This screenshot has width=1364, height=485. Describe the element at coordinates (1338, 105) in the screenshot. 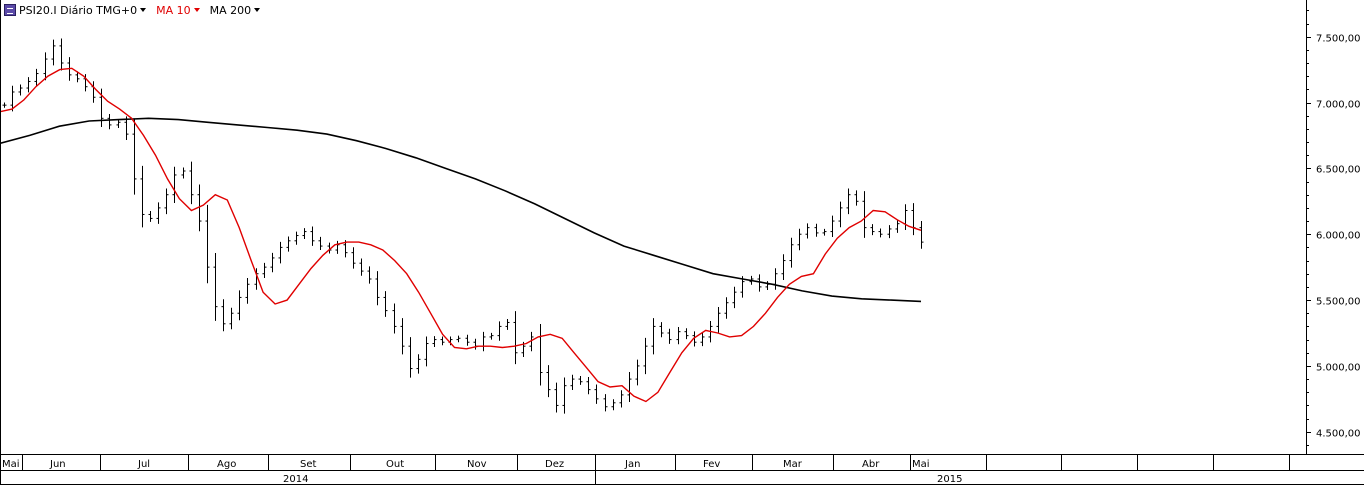

I see `y-tick-label: 7.000,00` at that location.